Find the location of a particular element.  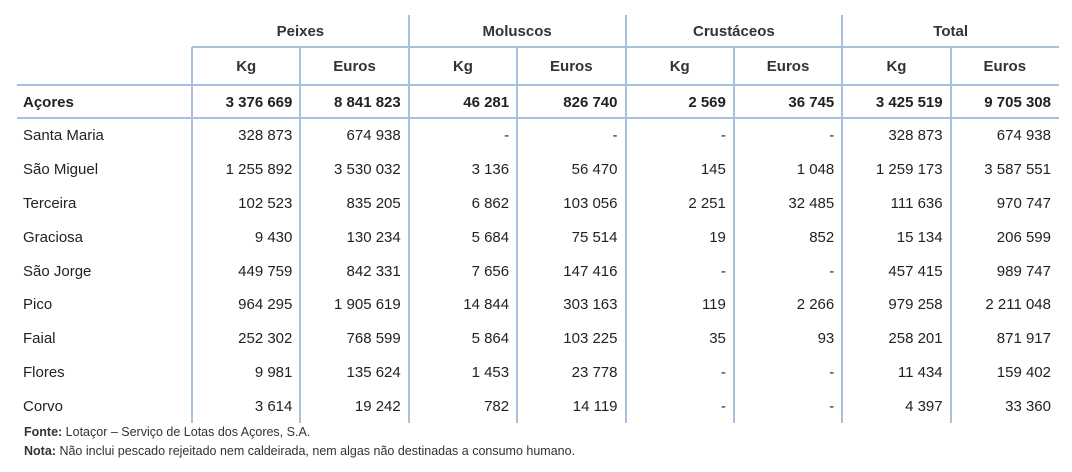

table-cell: 35 is located at coordinates (717, 339).